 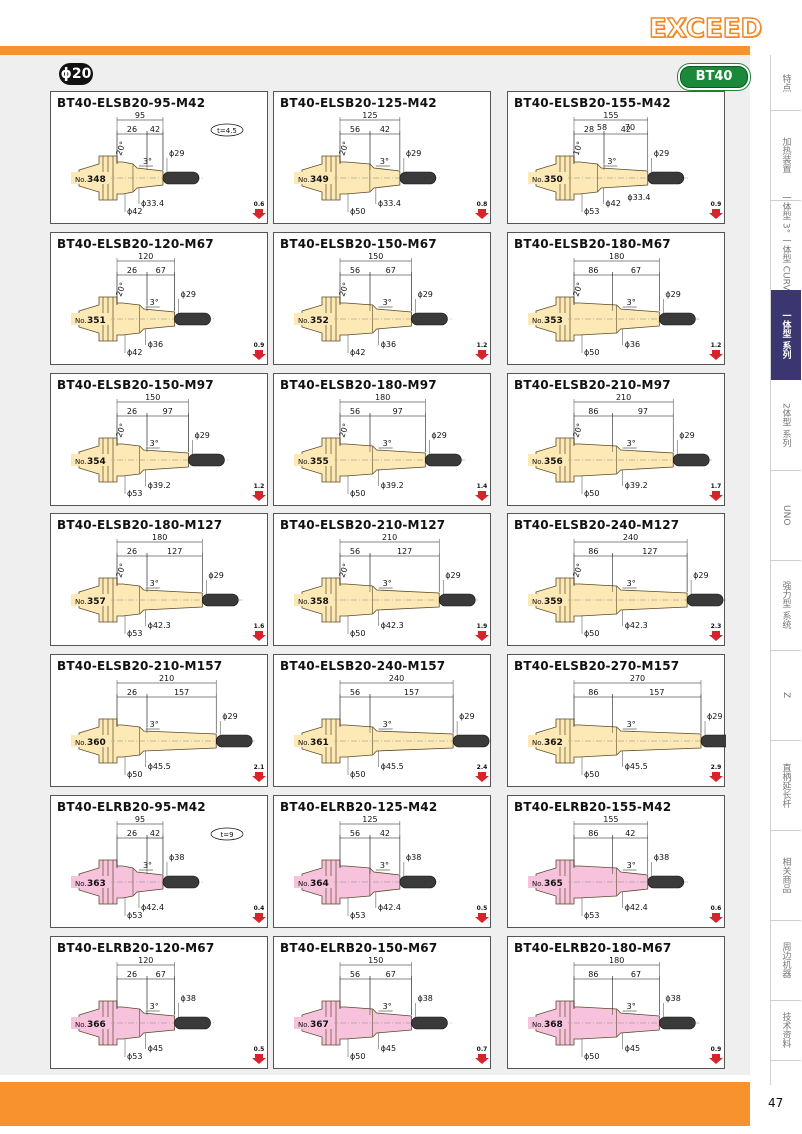 I want to click on sidebar-tab-3: 一体型 3° 一体型 CURVE, so click(x=786, y=245).